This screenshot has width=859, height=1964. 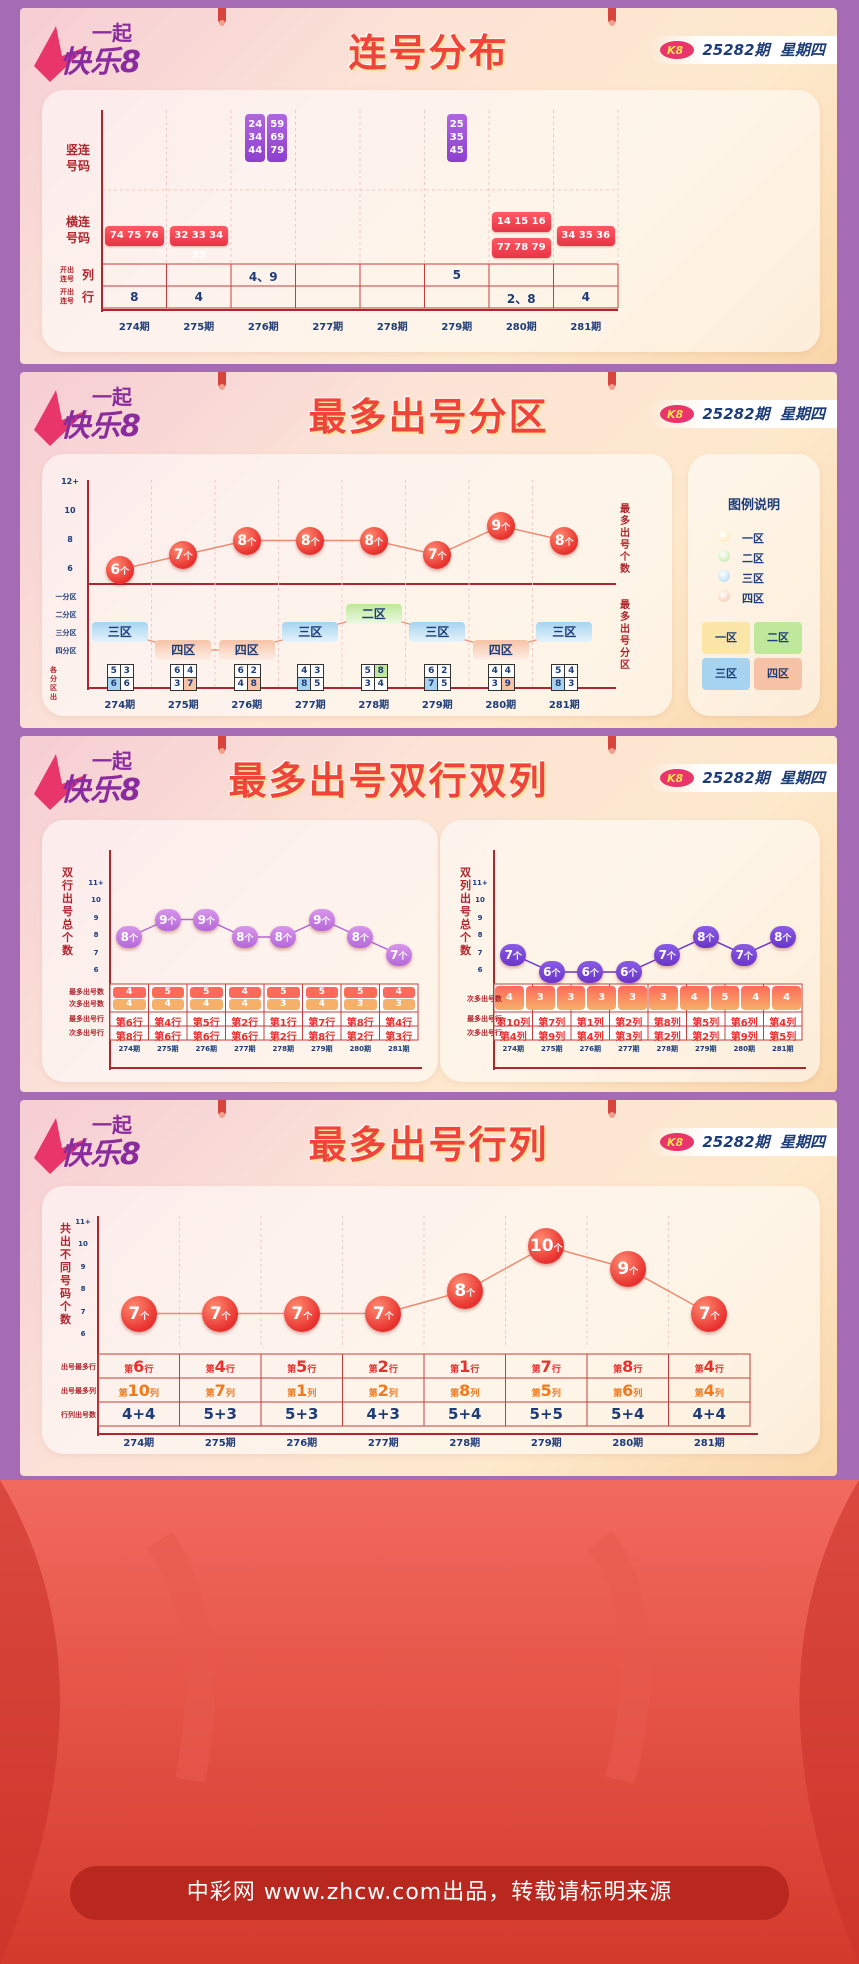 What do you see at coordinates (480, 952) in the screenshot?
I see `y-tick: 7` at bounding box center [480, 952].